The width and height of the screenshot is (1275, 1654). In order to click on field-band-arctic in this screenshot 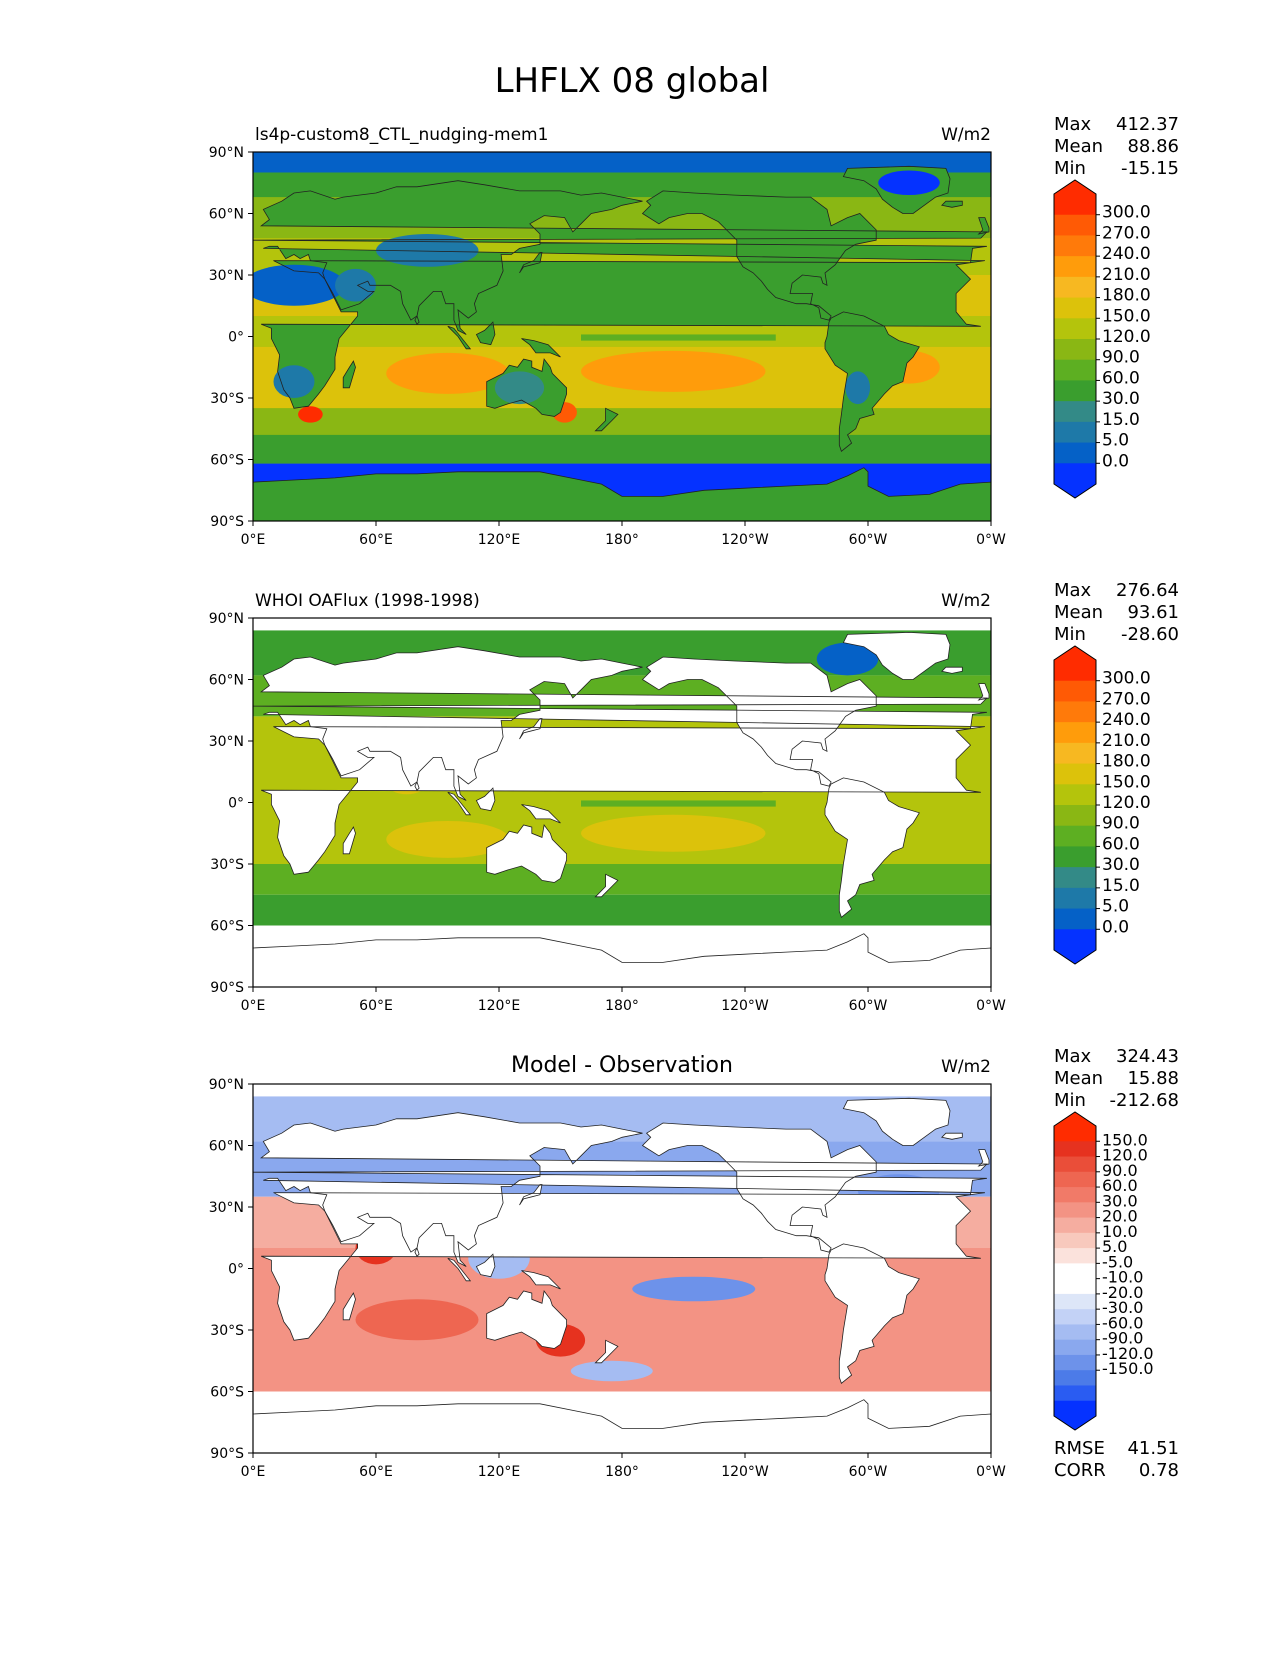, I will do `click(622, 162)`.